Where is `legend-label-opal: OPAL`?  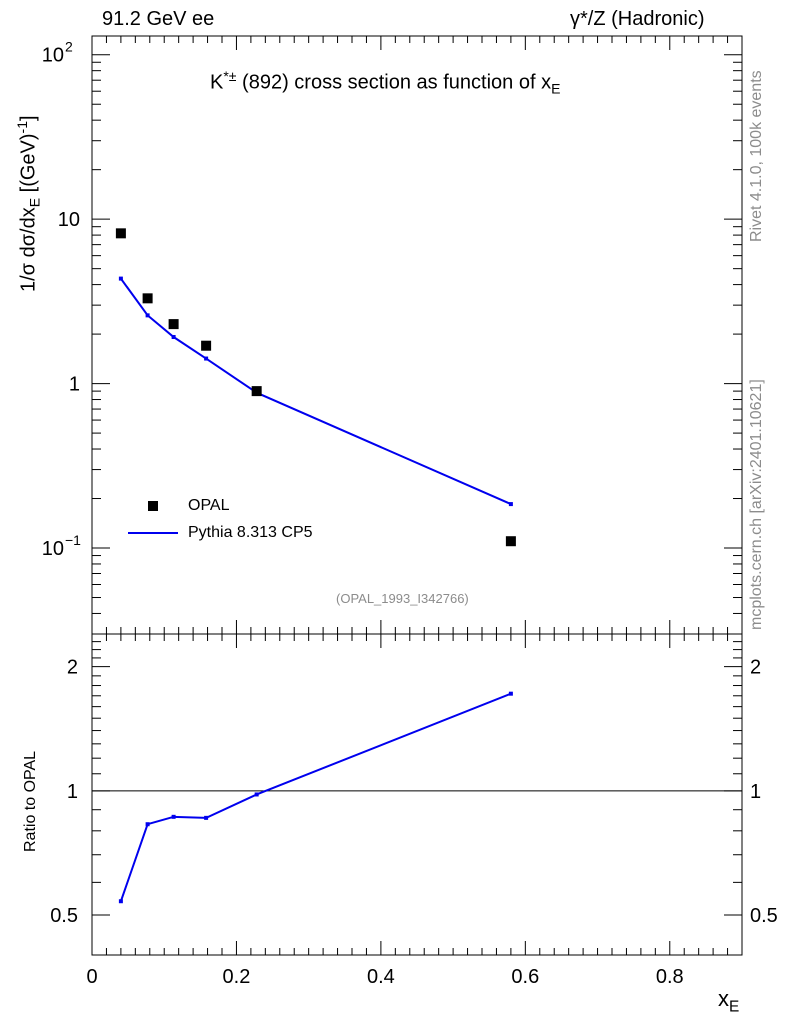
legend-label-opal: OPAL is located at coordinates (209, 505).